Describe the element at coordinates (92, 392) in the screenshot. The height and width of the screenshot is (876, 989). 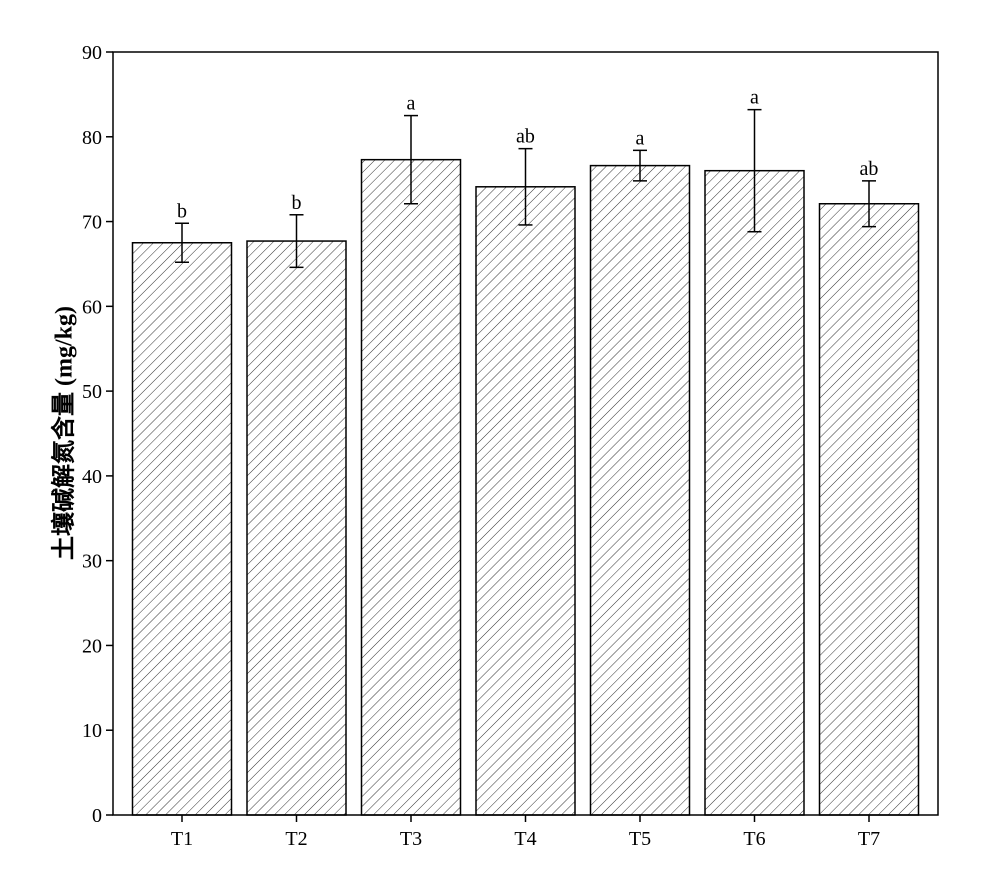
I see `y-tick-label: 50` at that location.